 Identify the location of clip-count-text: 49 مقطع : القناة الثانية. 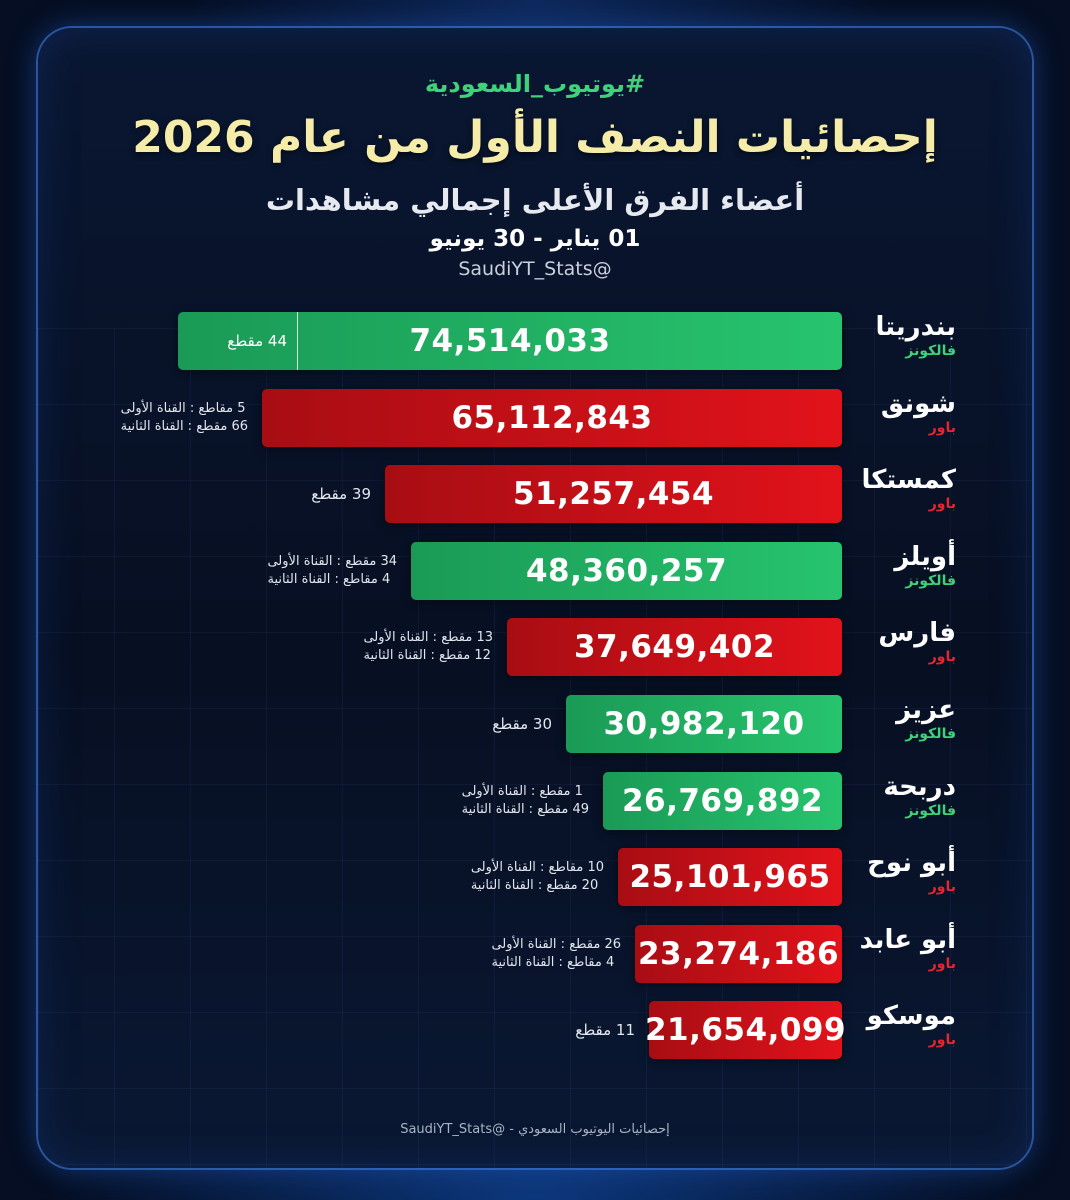
(525, 809).